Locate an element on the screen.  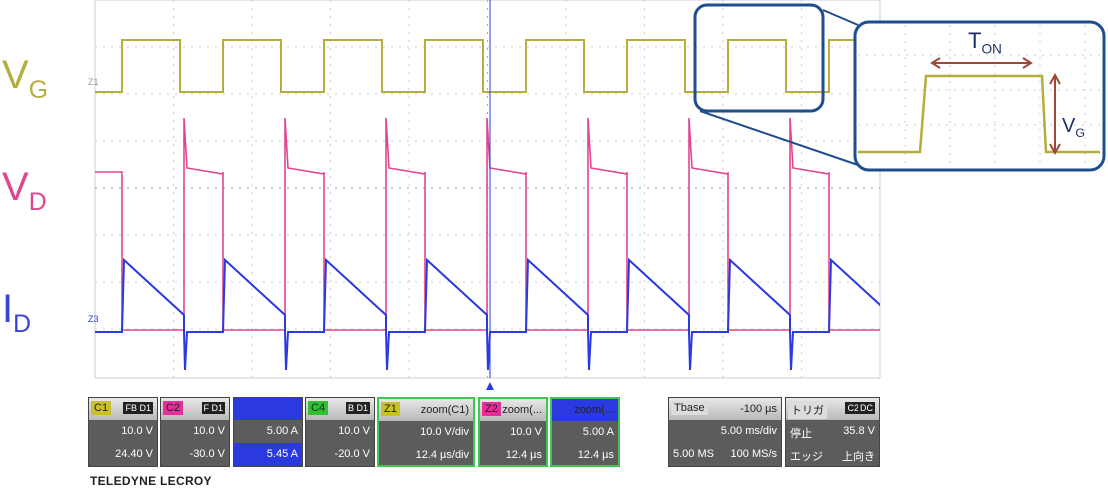
label-main: I is located at coordinates (7, 309).